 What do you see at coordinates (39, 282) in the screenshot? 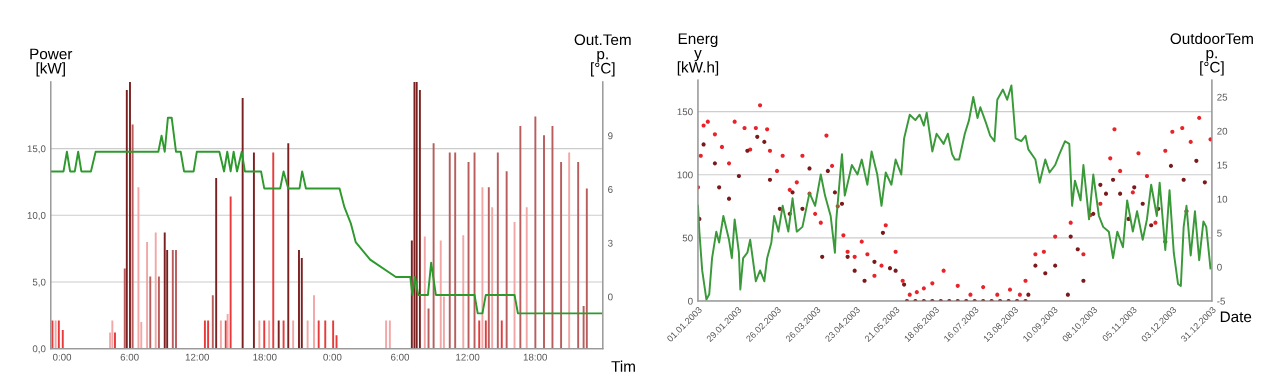
I see `y-tick-label: 5,0` at bounding box center [39, 282].